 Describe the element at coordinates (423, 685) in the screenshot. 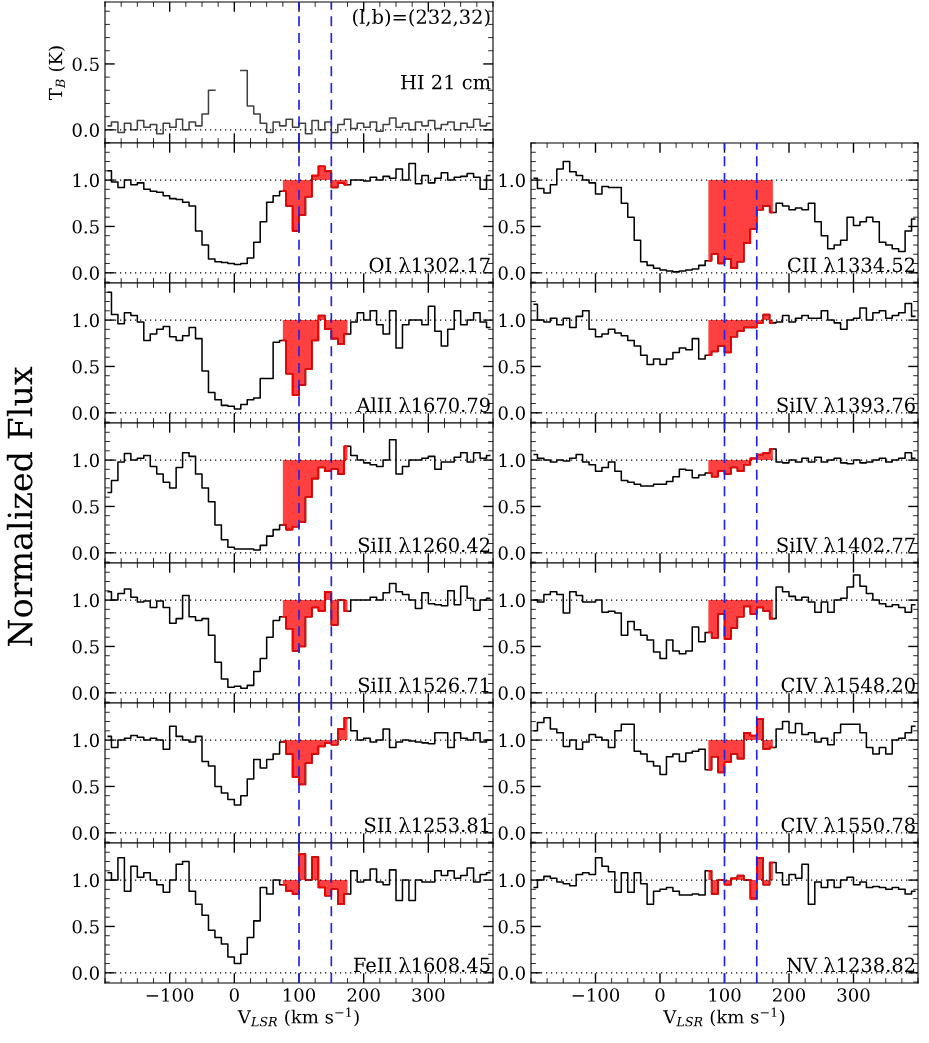

I see `annotation: SiII λ1526.71` at that location.